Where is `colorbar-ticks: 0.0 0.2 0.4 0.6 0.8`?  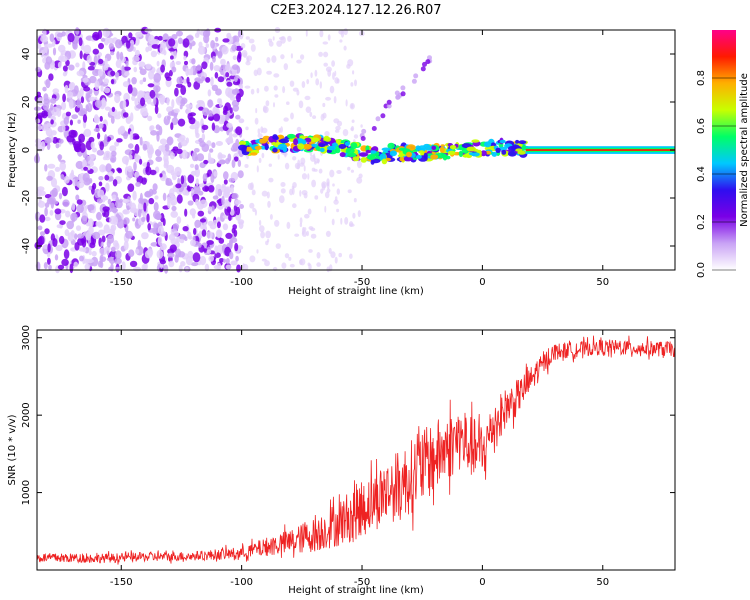
colorbar-ticks: 0.0 0.2 0.4 0.6 0.8 is located at coordinates (716, 174).